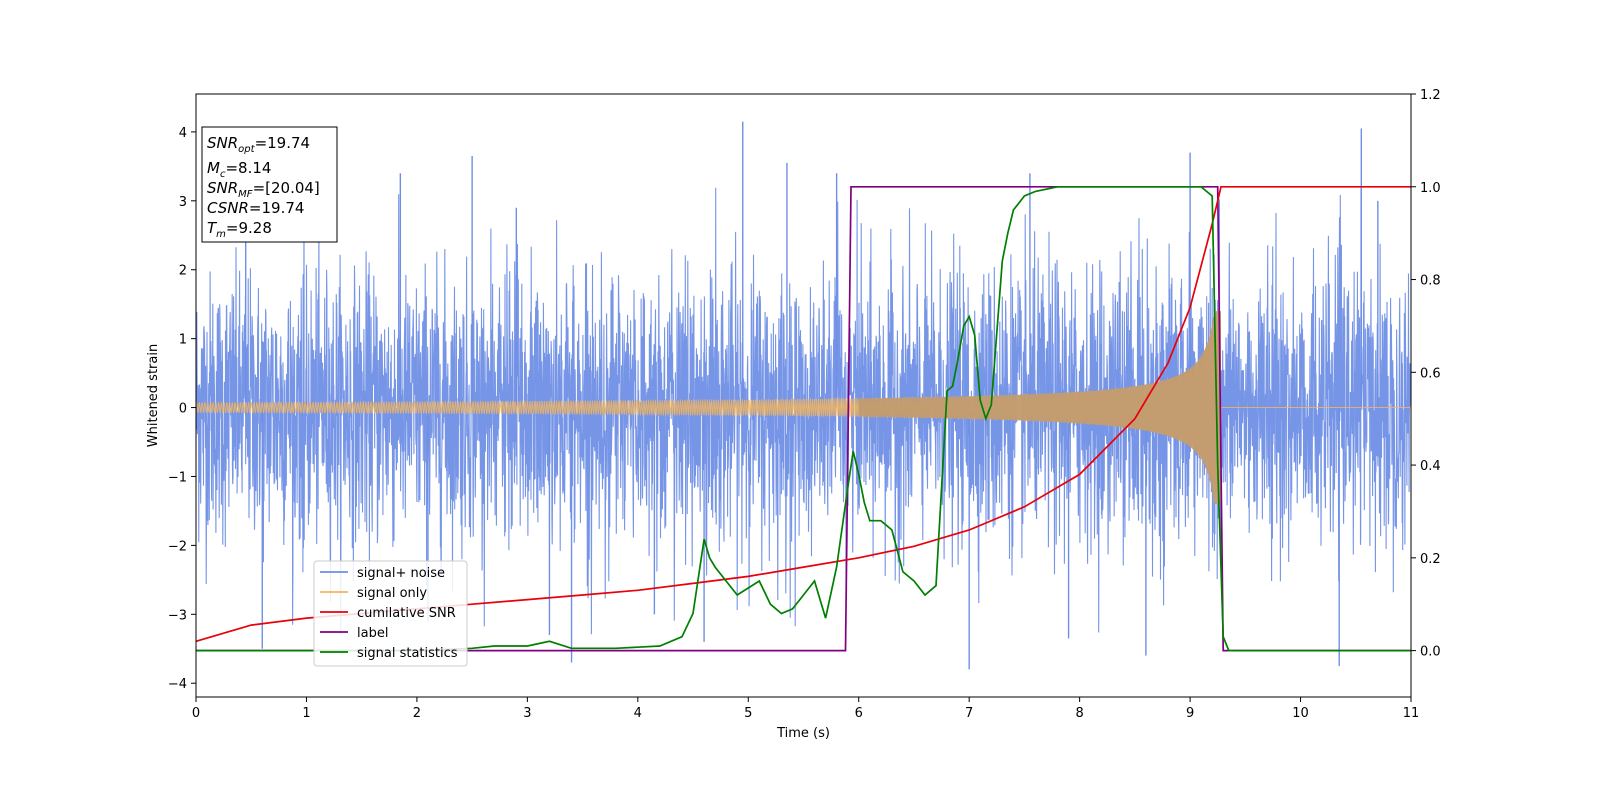  I want to click on annotation-symbol: CSNR, so click(228, 208).